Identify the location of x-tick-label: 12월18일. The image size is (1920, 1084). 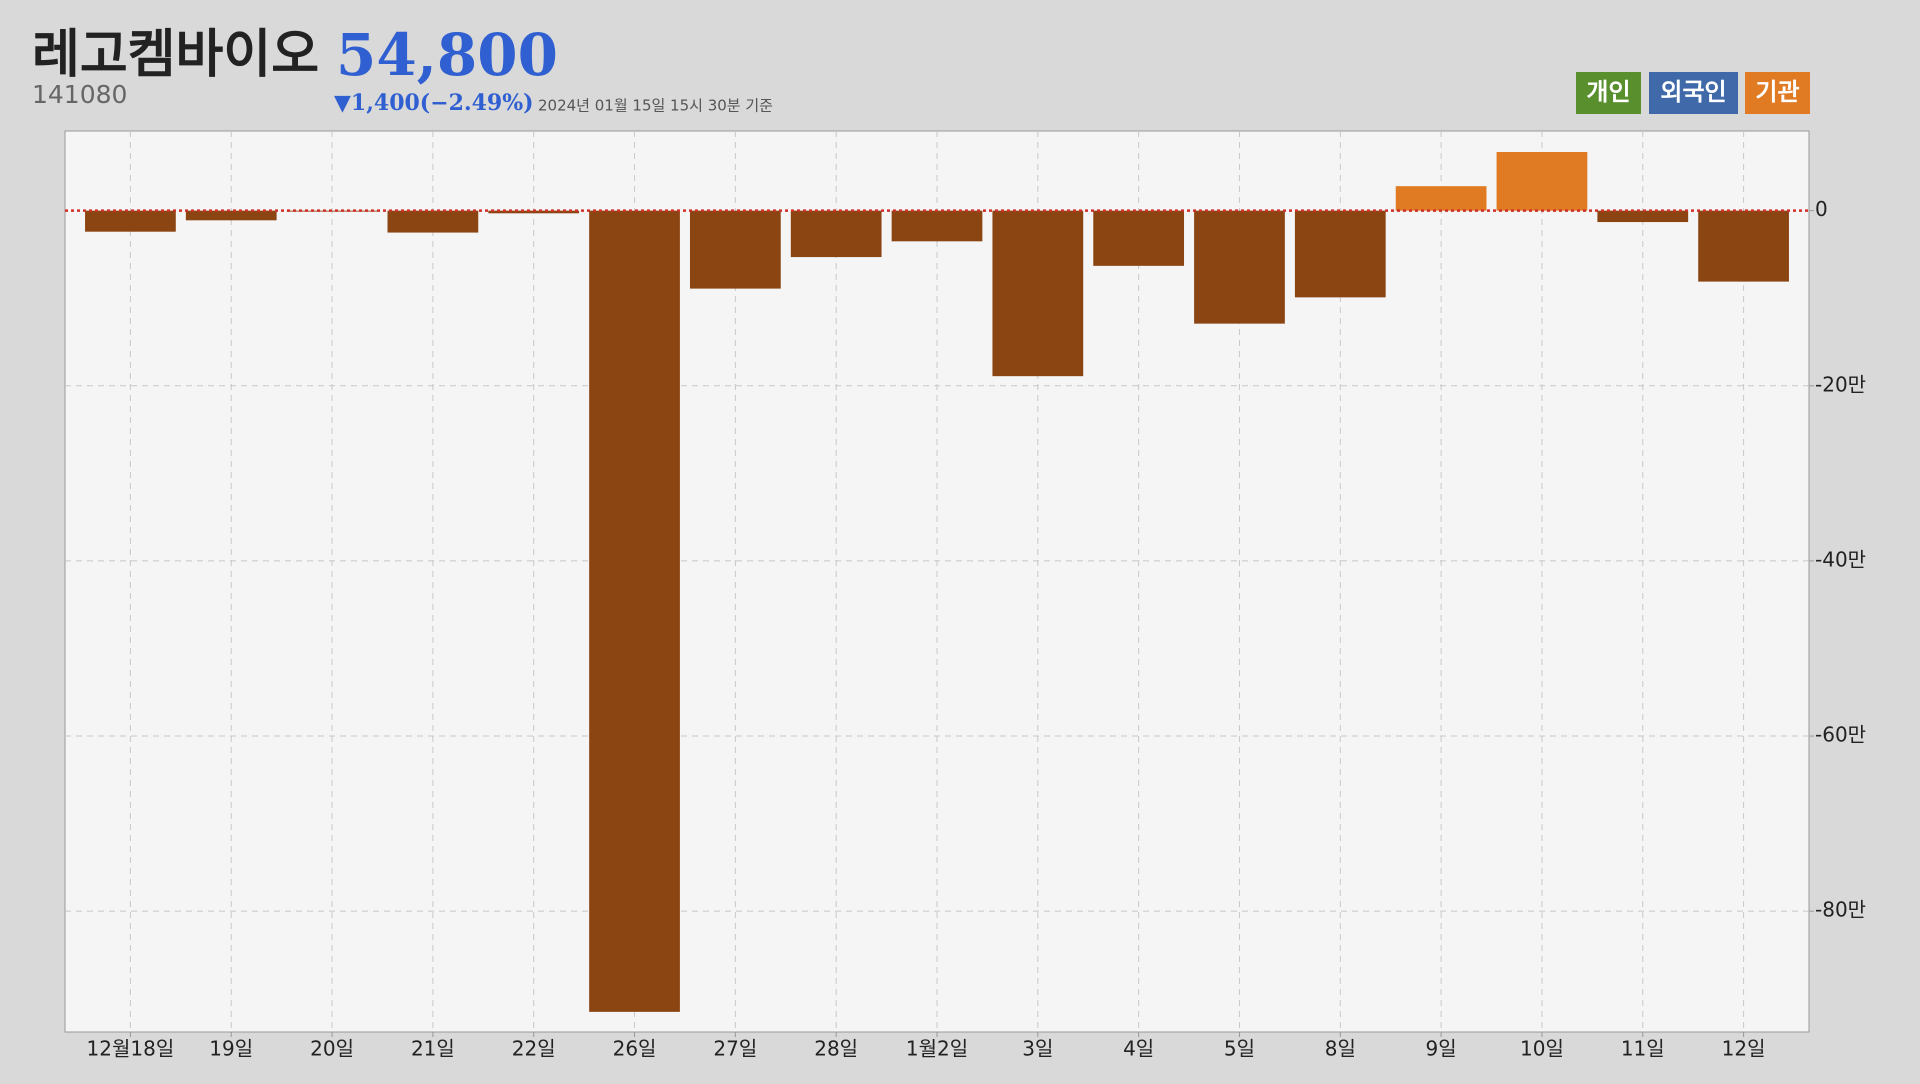
(131, 1049).